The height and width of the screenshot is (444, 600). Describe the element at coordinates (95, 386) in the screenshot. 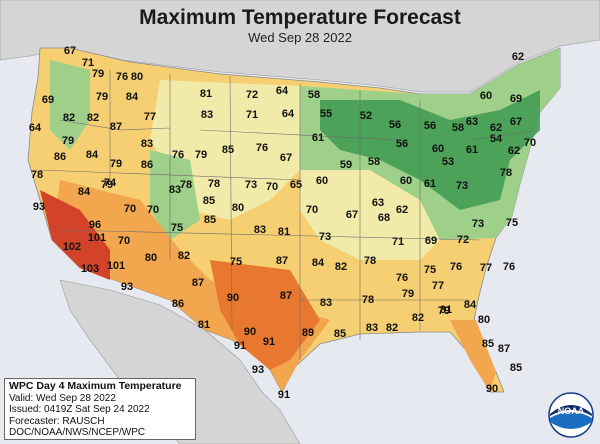

I see `info-product: WPC Day 4 Maximum Temperature` at that location.